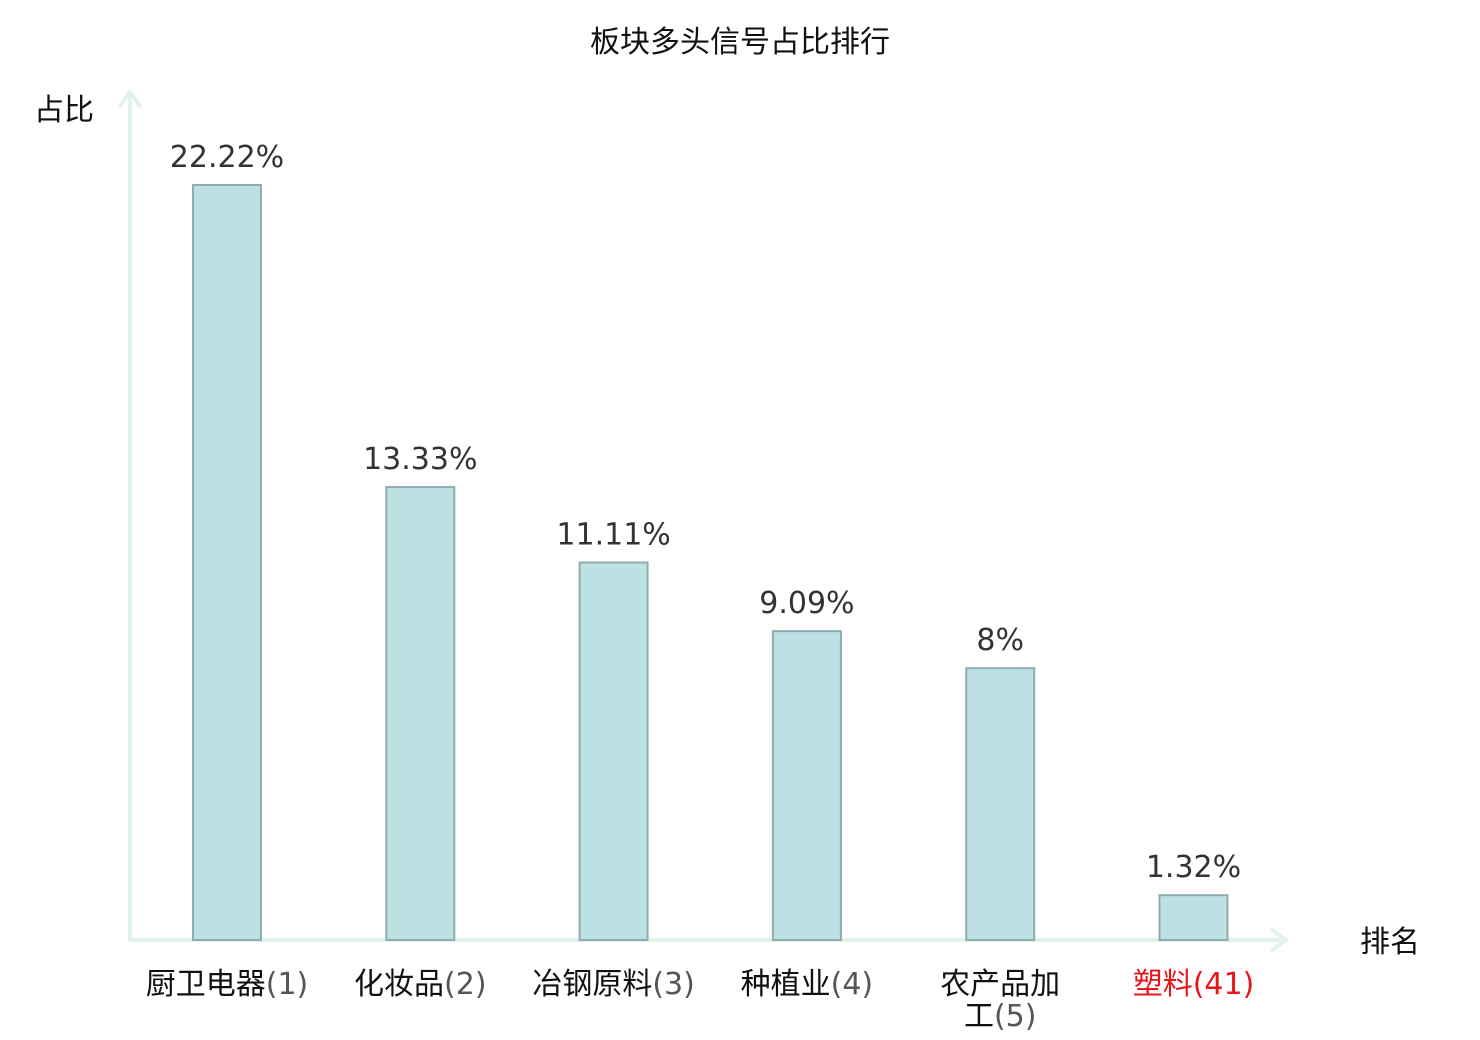  Describe the element at coordinates (227, 984) in the screenshot. I see `category-label-1: 厨卫电器(1)` at that location.